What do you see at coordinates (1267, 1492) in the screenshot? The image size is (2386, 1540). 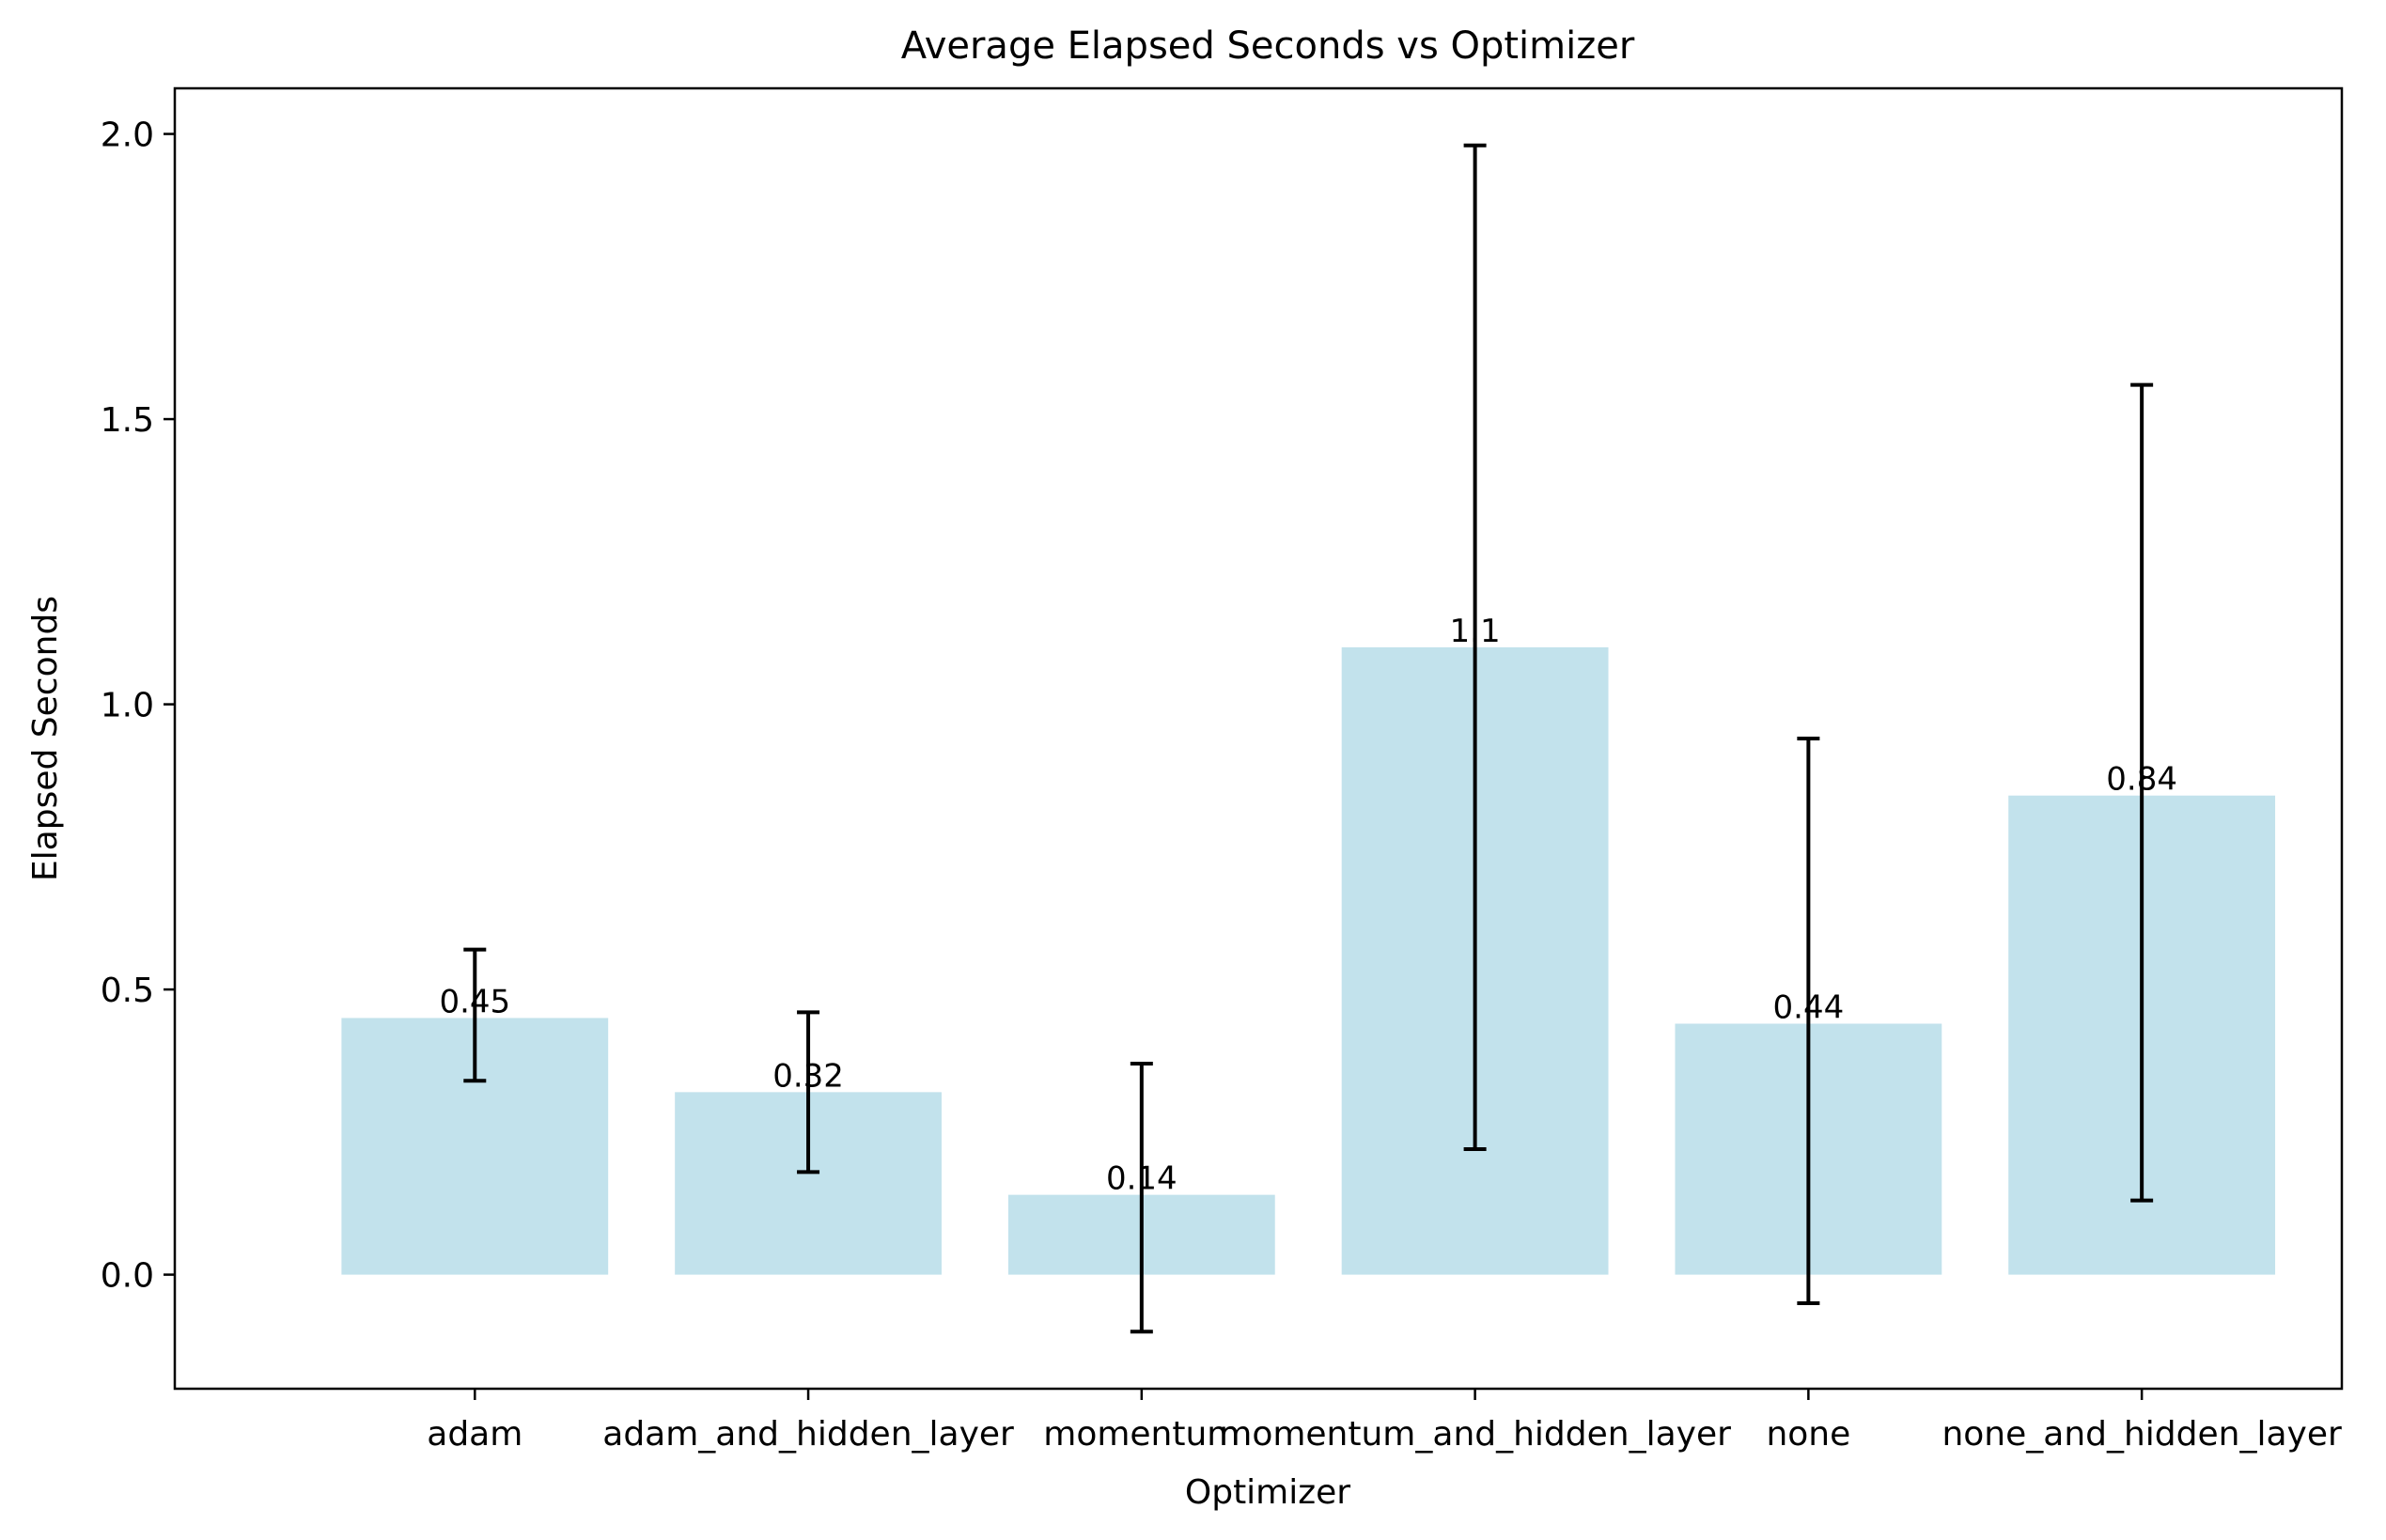 I see `x-axis-label: Optimizer` at bounding box center [1267, 1492].